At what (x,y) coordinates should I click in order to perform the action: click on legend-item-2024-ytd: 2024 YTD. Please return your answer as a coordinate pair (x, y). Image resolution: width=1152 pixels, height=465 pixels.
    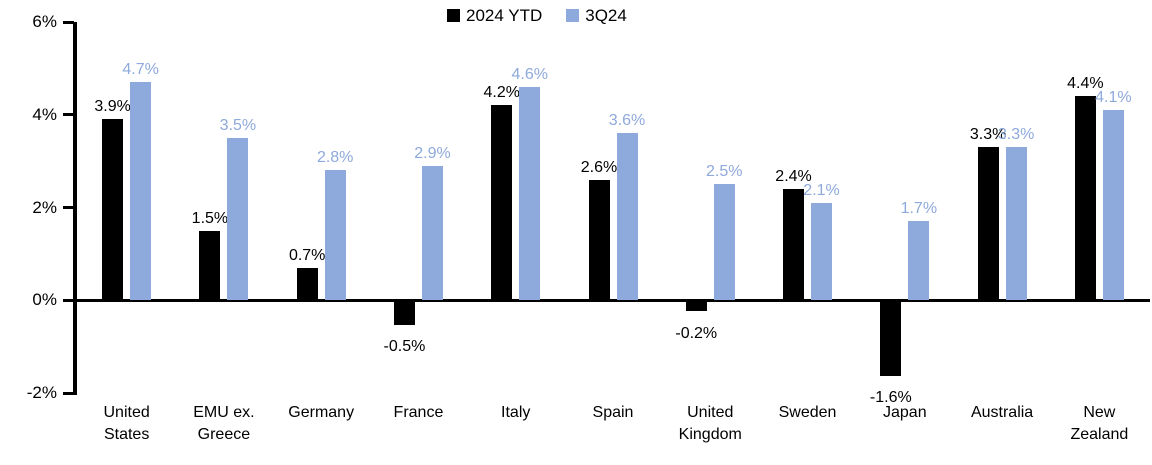
    Looking at the image, I should click on (494, 15).